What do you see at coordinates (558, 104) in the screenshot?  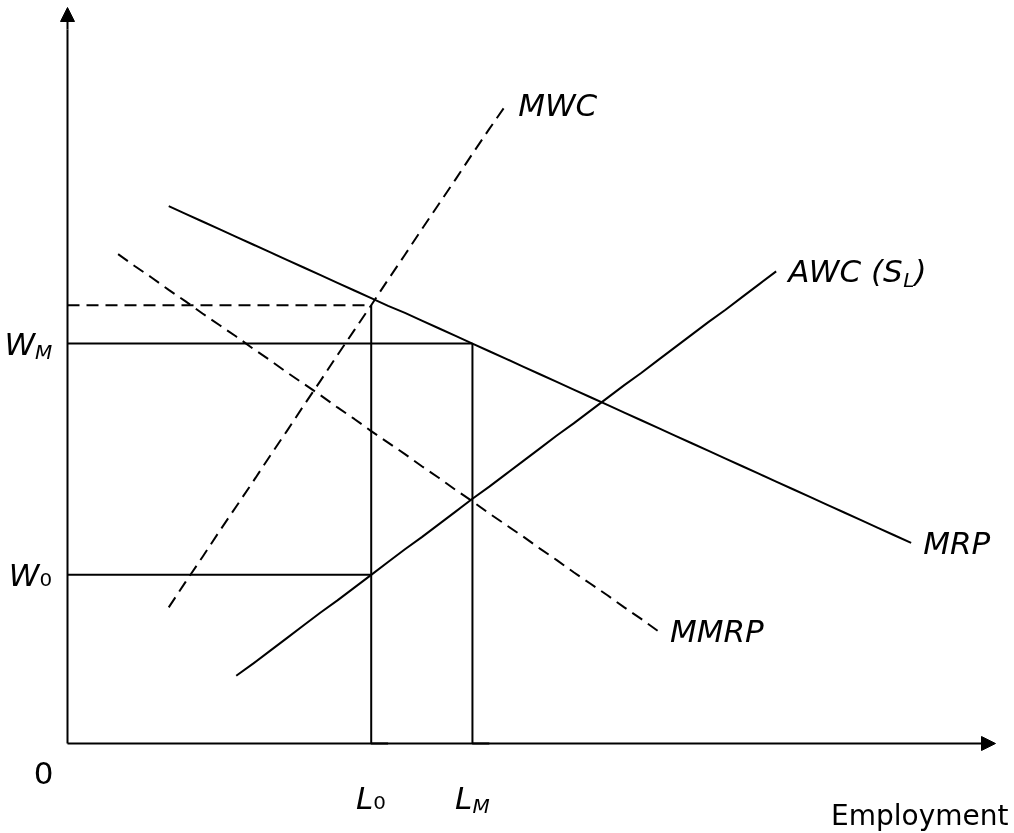 I see `series-label: MWC` at bounding box center [558, 104].